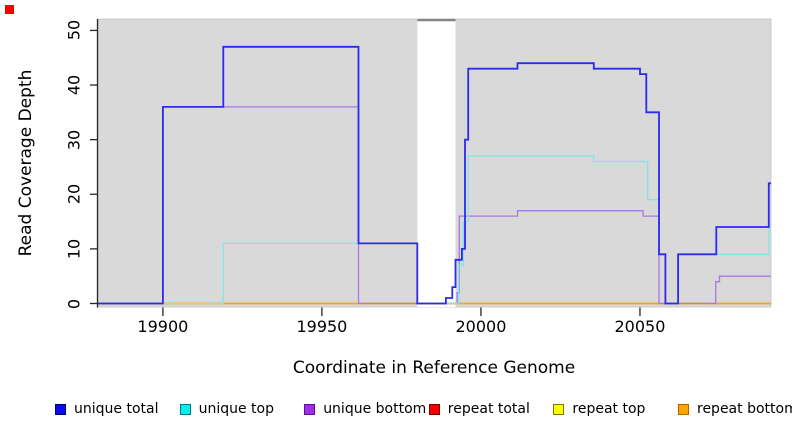 The width and height of the screenshot is (792, 432). What do you see at coordinates (488, 409) in the screenshot?
I see `legend-label: repeat total` at bounding box center [488, 409].